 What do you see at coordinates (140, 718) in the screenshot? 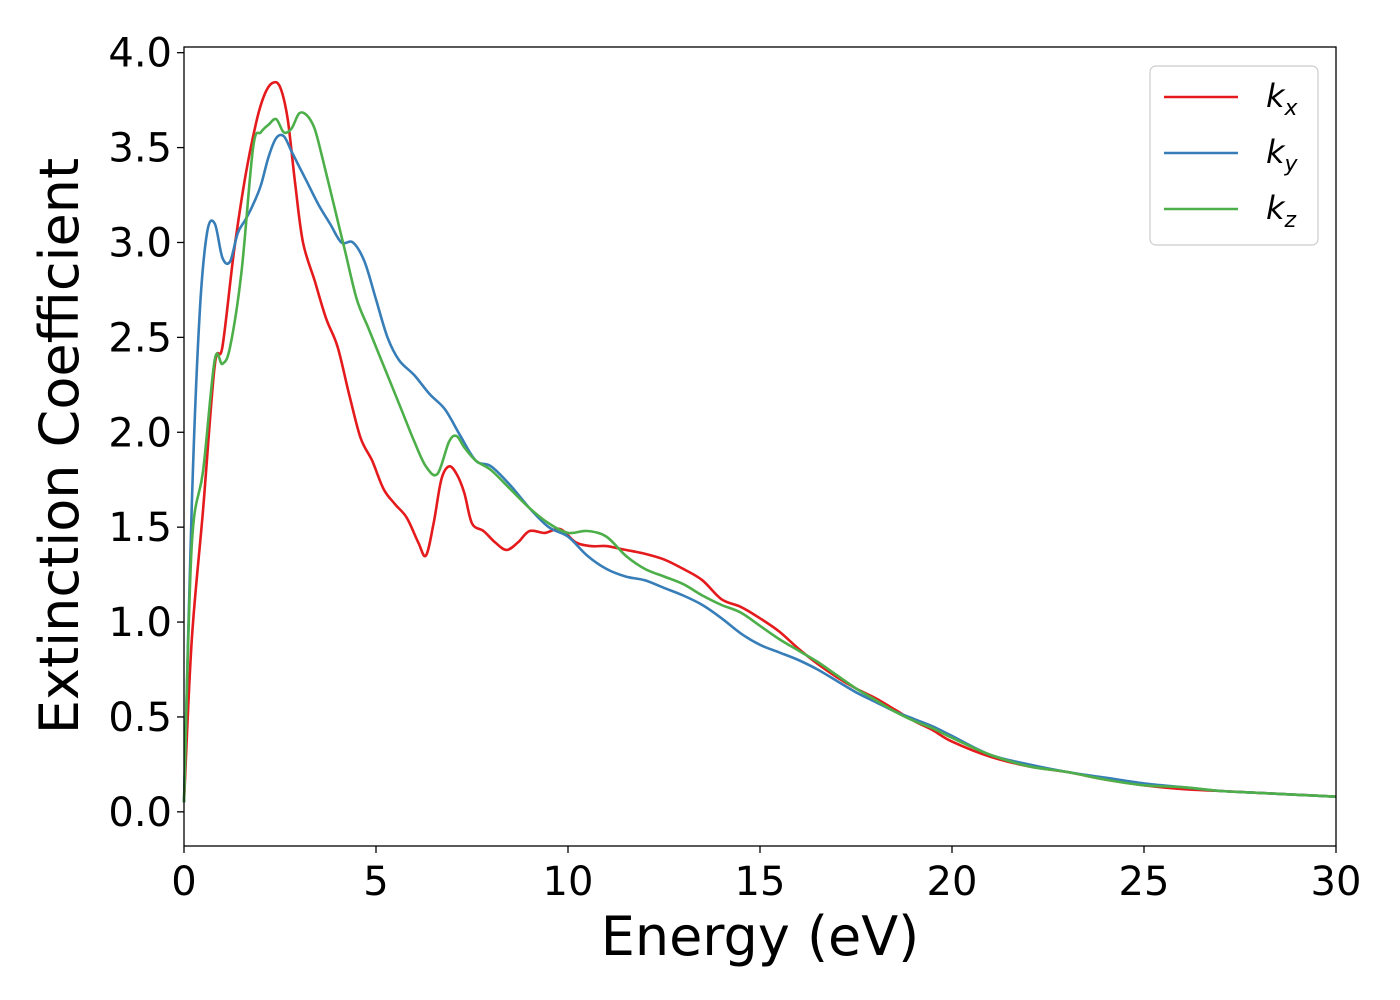
I see `y-tick-label: 0.5` at bounding box center [140, 718].